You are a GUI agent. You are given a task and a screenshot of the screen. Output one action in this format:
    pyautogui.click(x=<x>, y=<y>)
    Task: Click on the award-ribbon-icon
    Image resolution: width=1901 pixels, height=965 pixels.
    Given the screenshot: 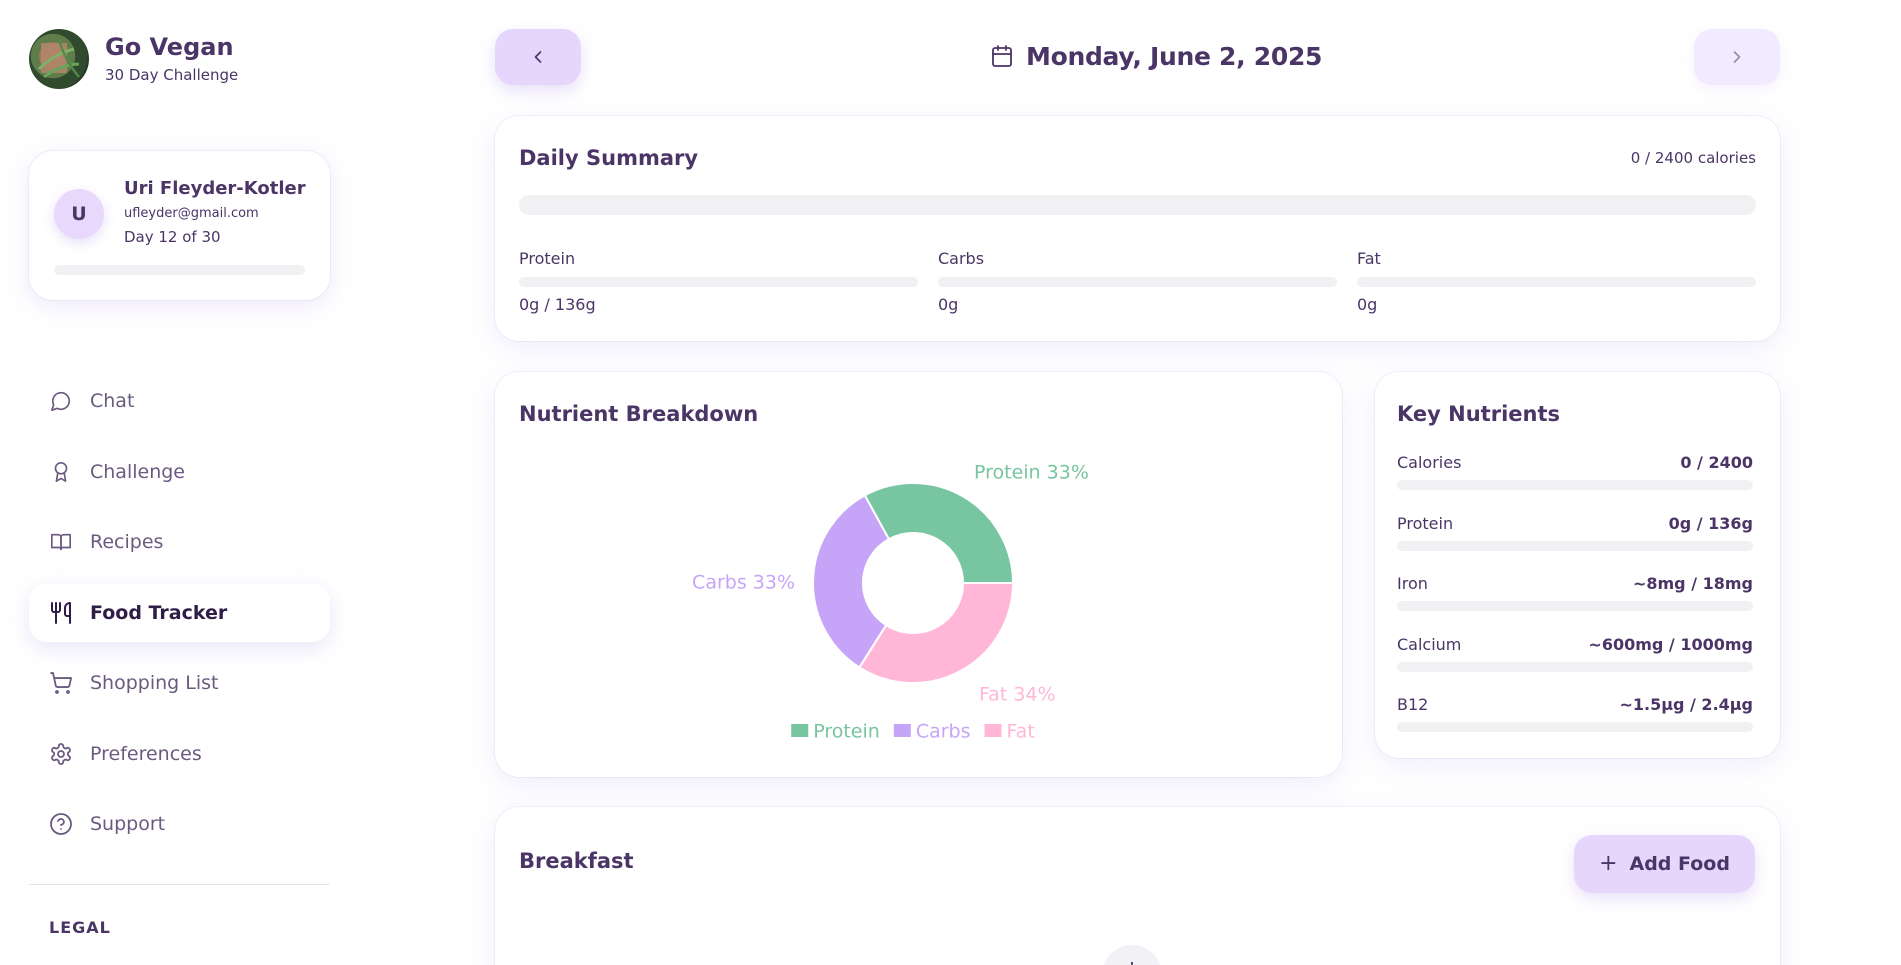 What is the action you would take?
    pyautogui.click(x=61, y=472)
    